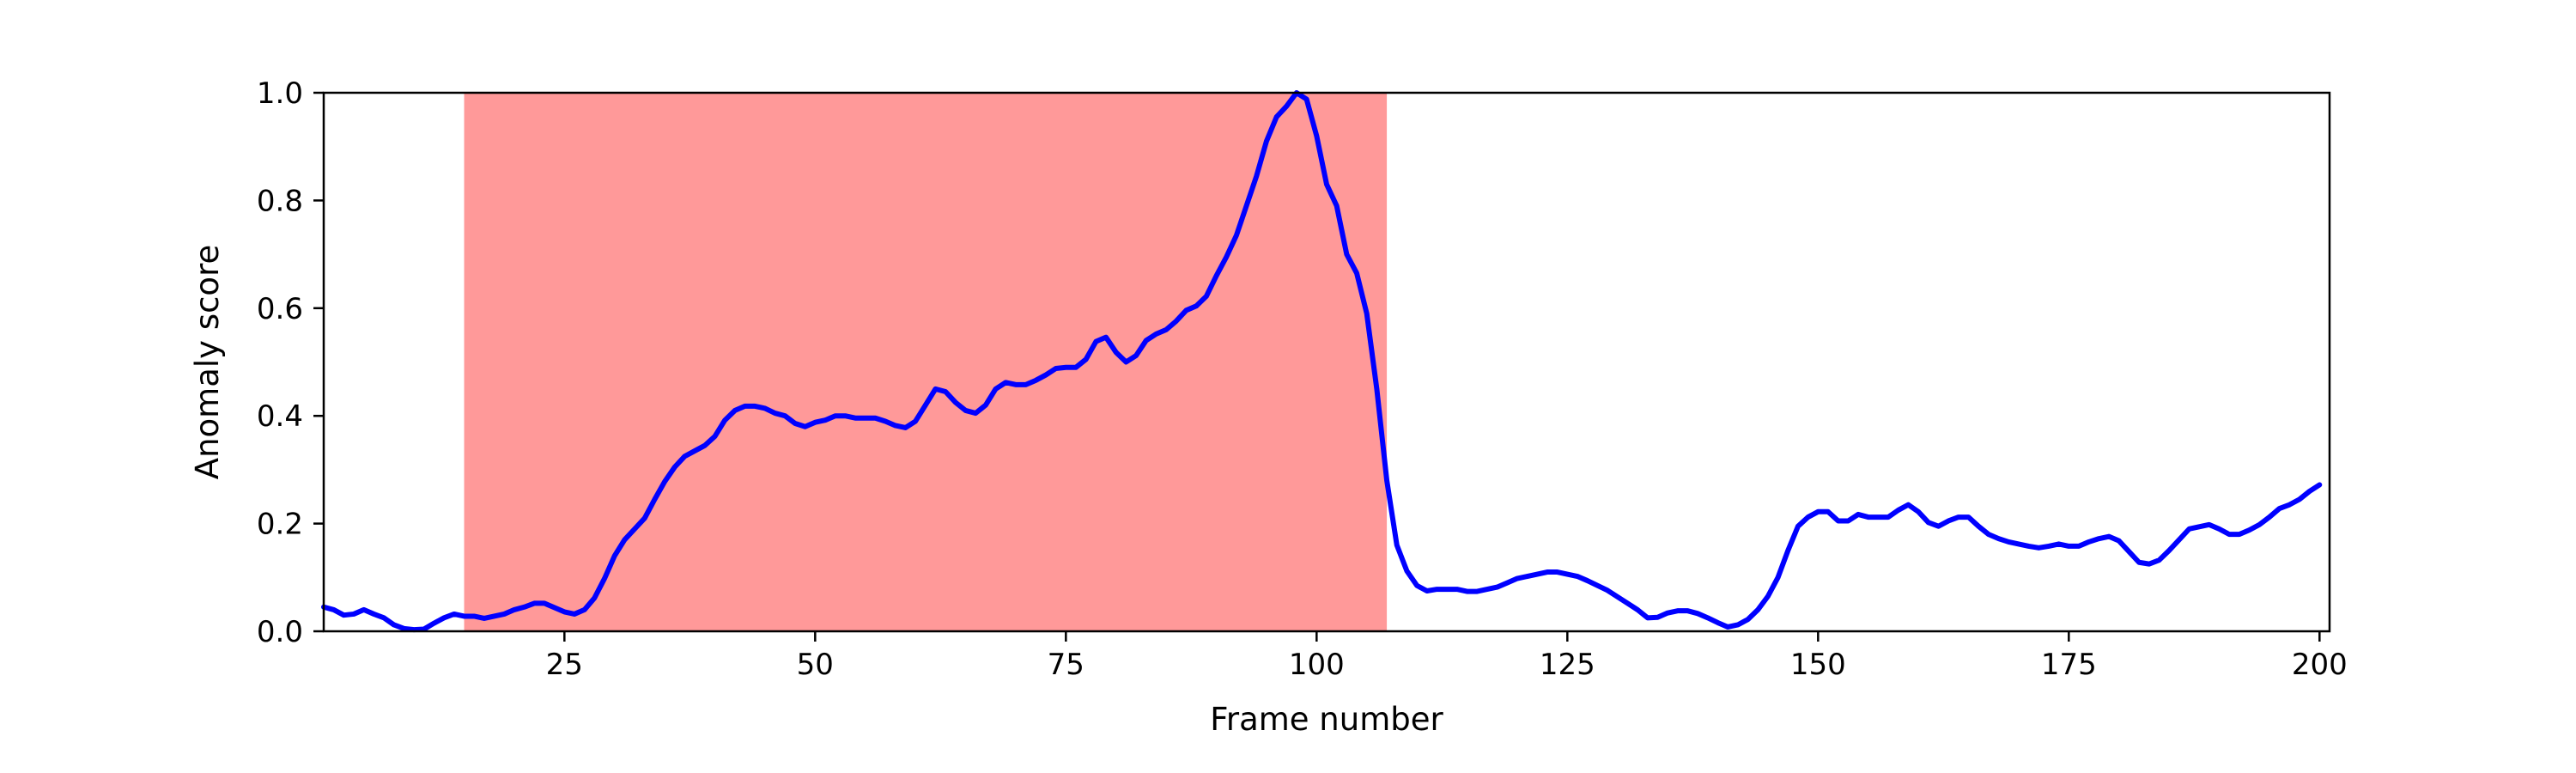 This screenshot has height=773, width=2576. I want to click on y-tick-label: 0.8, so click(280, 201).